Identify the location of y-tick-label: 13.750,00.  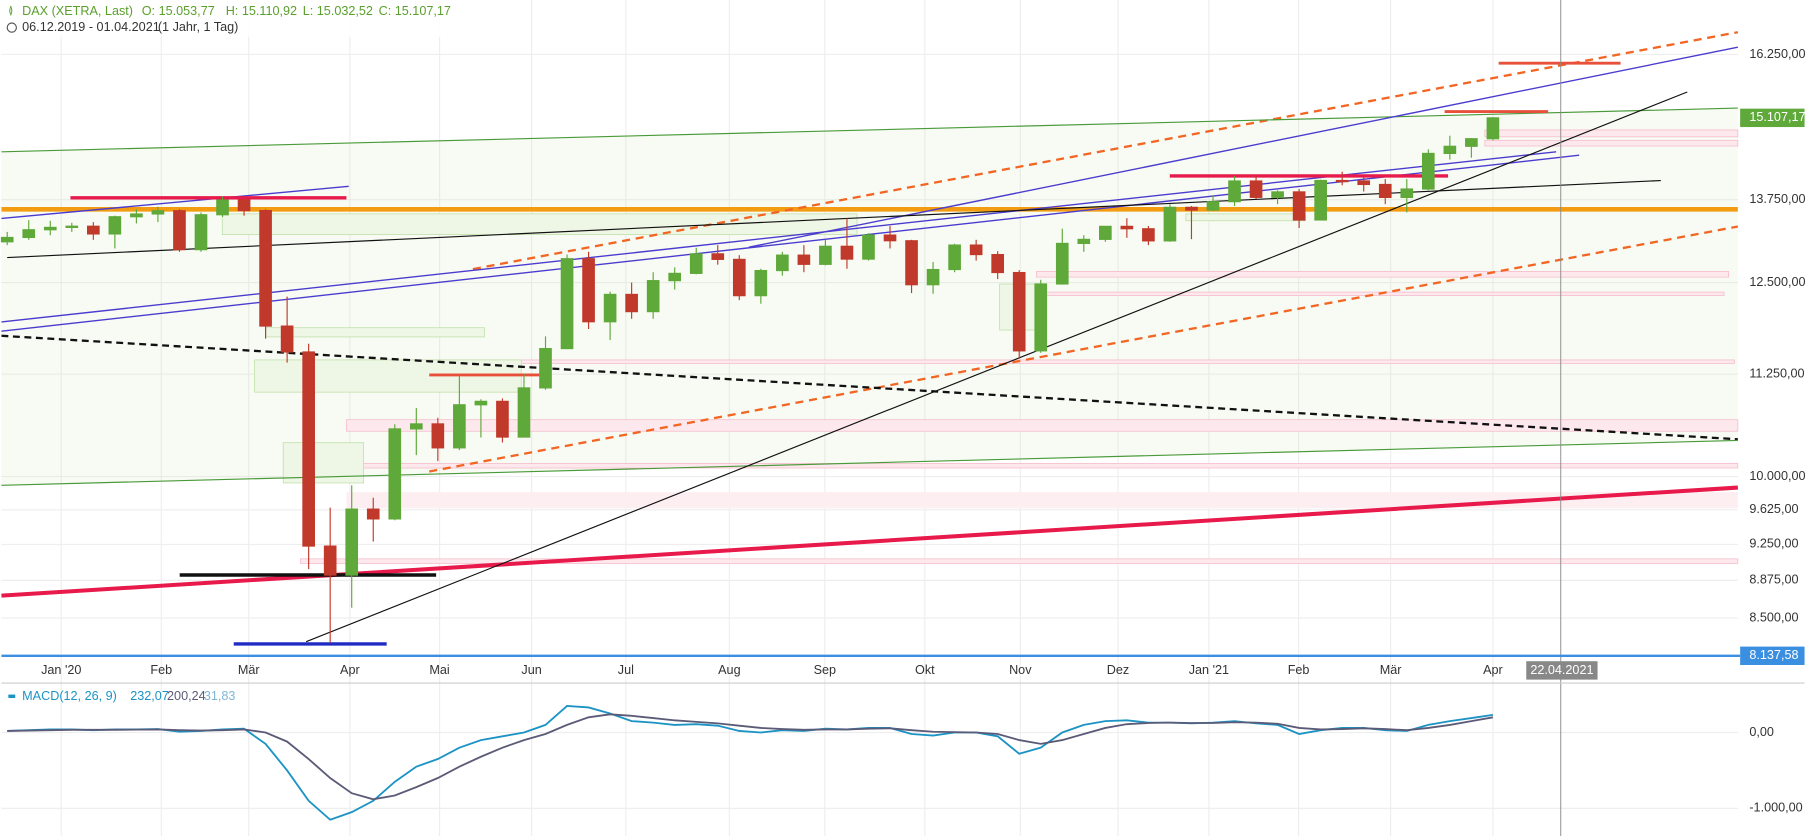
(1777, 199).